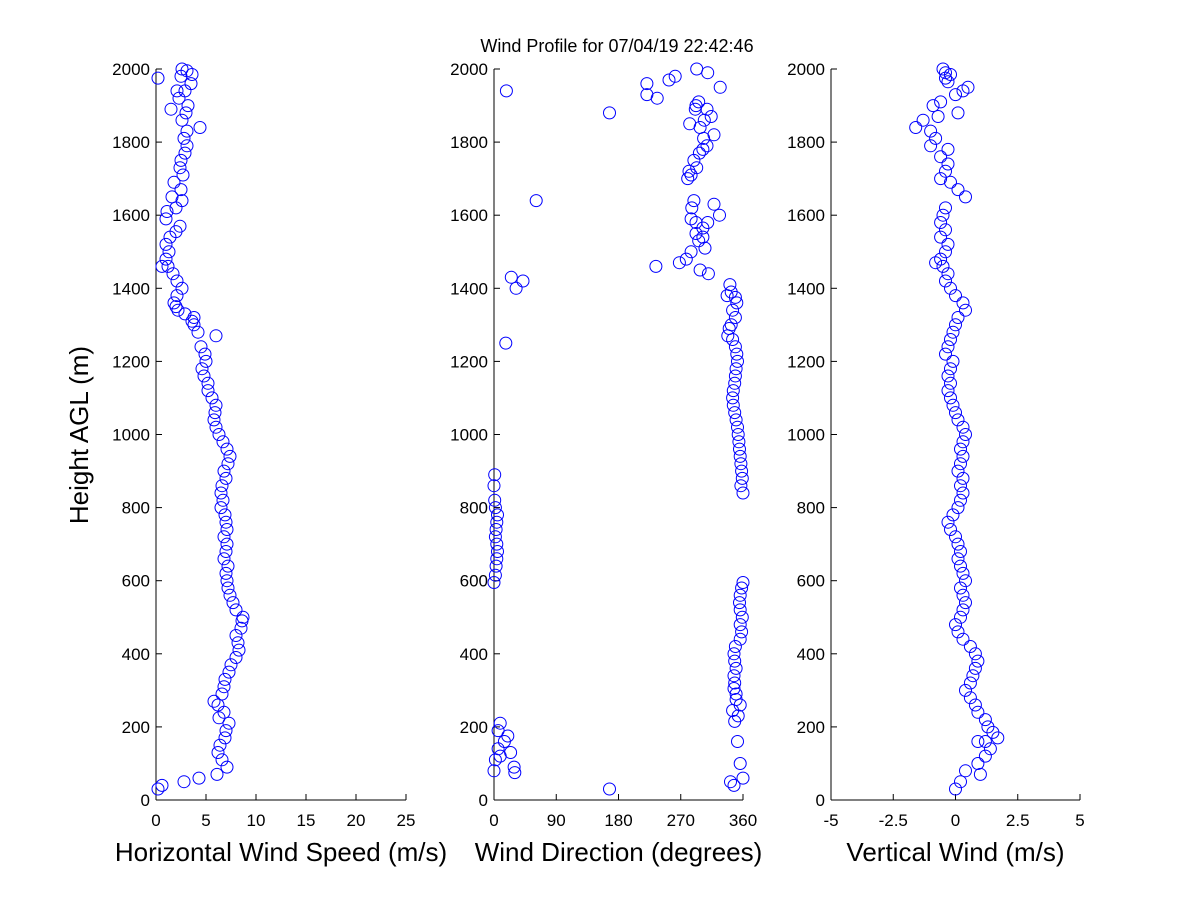 The image size is (1200, 900). What do you see at coordinates (131, 435) in the screenshot?
I see `y-tick-label: 1000` at bounding box center [131, 435].